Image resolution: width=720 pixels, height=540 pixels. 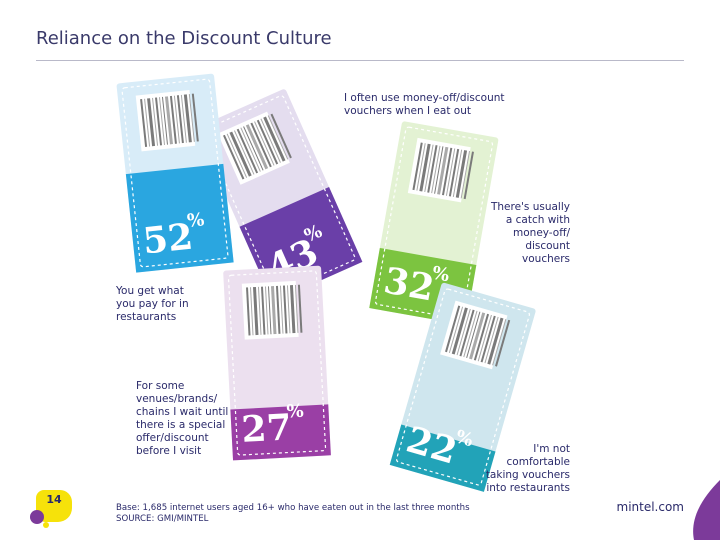 I want to click on corner-swoosh, so click(x=706, y=510).